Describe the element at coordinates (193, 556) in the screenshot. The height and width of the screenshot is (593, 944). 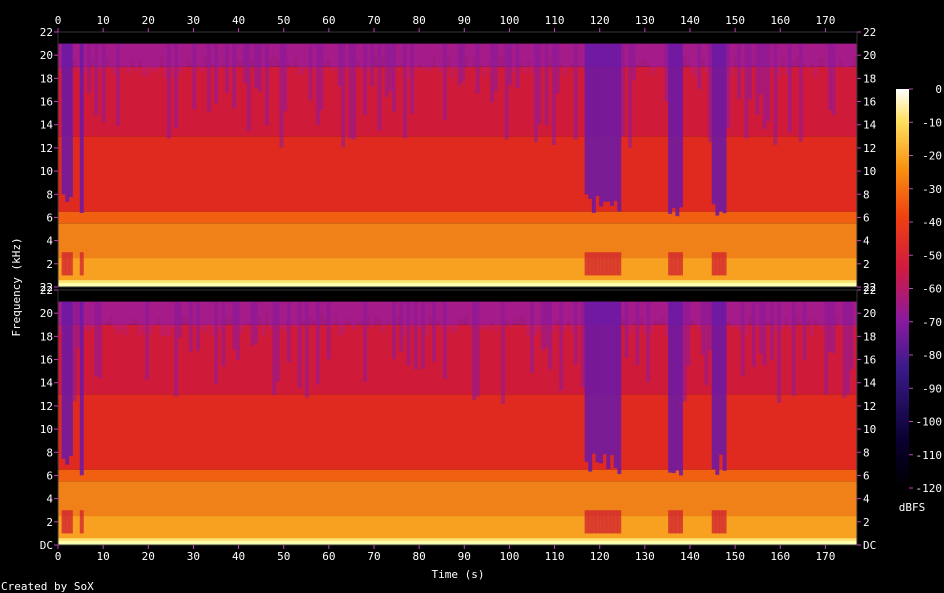
I see `x-tick-label: 30` at that location.